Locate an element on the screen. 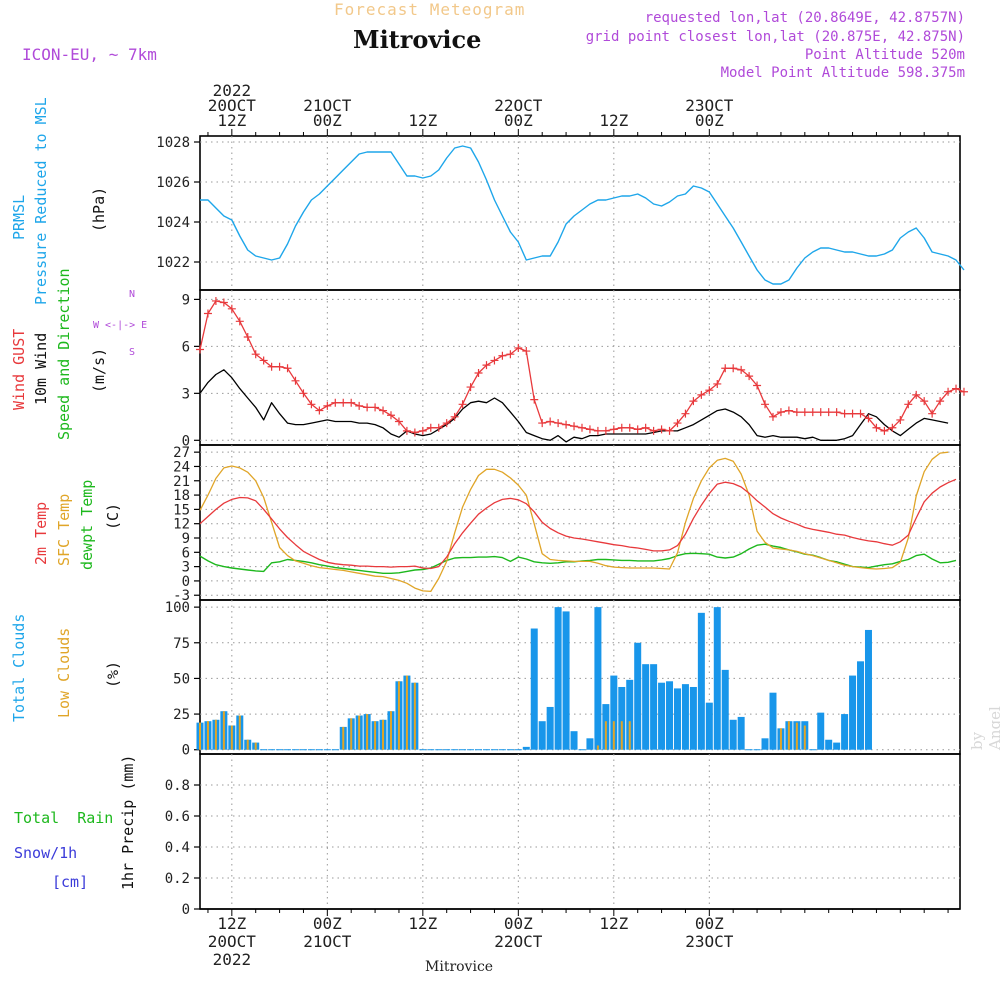  label-speed-direction: Speed and Direction is located at coordinates (64, 354).